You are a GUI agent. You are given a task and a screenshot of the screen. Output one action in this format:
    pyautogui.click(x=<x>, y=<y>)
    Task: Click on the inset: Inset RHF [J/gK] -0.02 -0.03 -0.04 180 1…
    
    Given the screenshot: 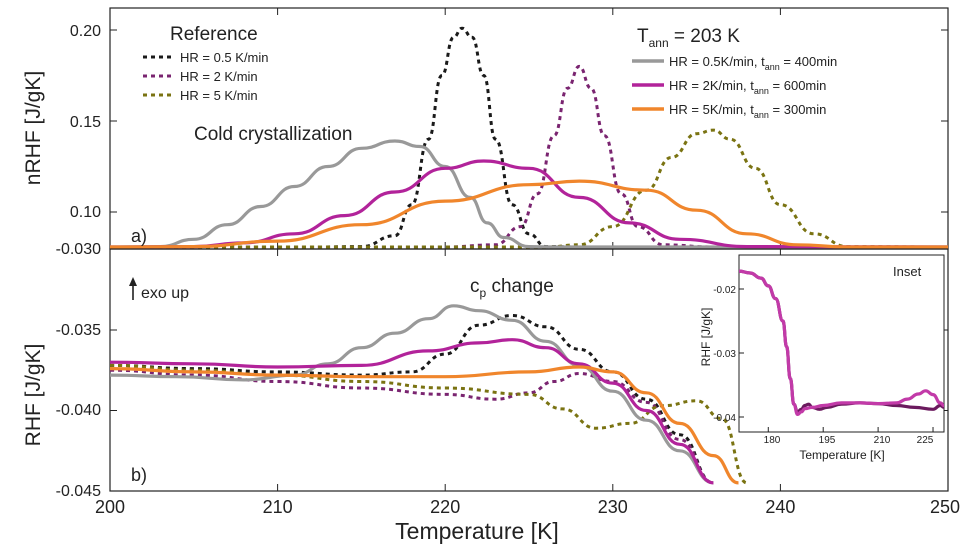 What is the action you would take?
    pyautogui.click(x=822, y=358)
    